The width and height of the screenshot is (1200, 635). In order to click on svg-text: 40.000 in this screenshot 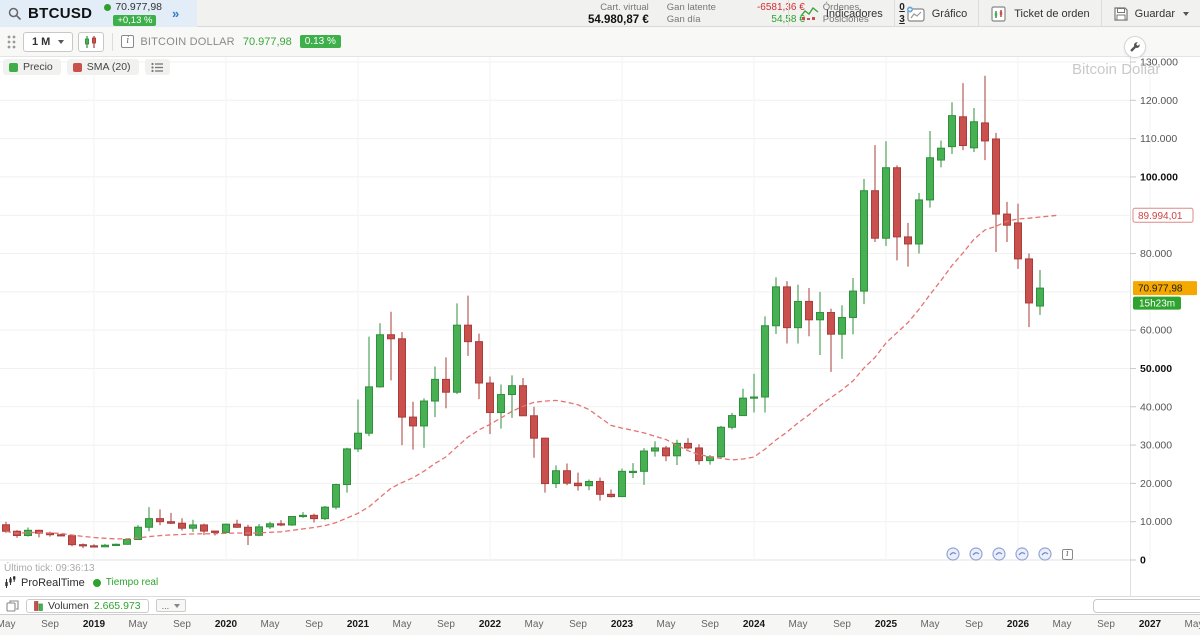, I will do `click(1156, 407)`.